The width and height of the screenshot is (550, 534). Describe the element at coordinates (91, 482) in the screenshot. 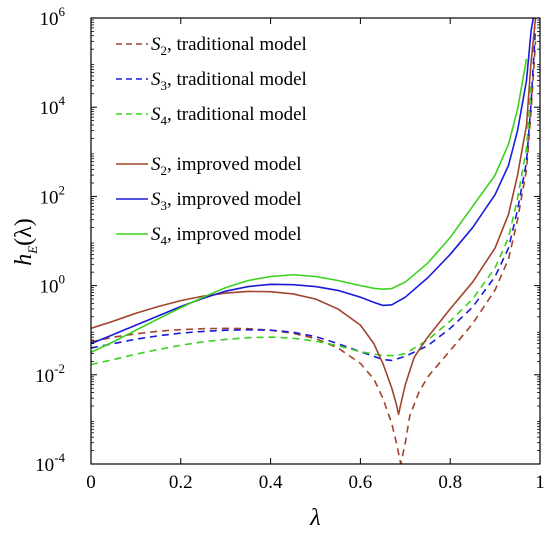

I see `x-tick-label: 0` at that location.